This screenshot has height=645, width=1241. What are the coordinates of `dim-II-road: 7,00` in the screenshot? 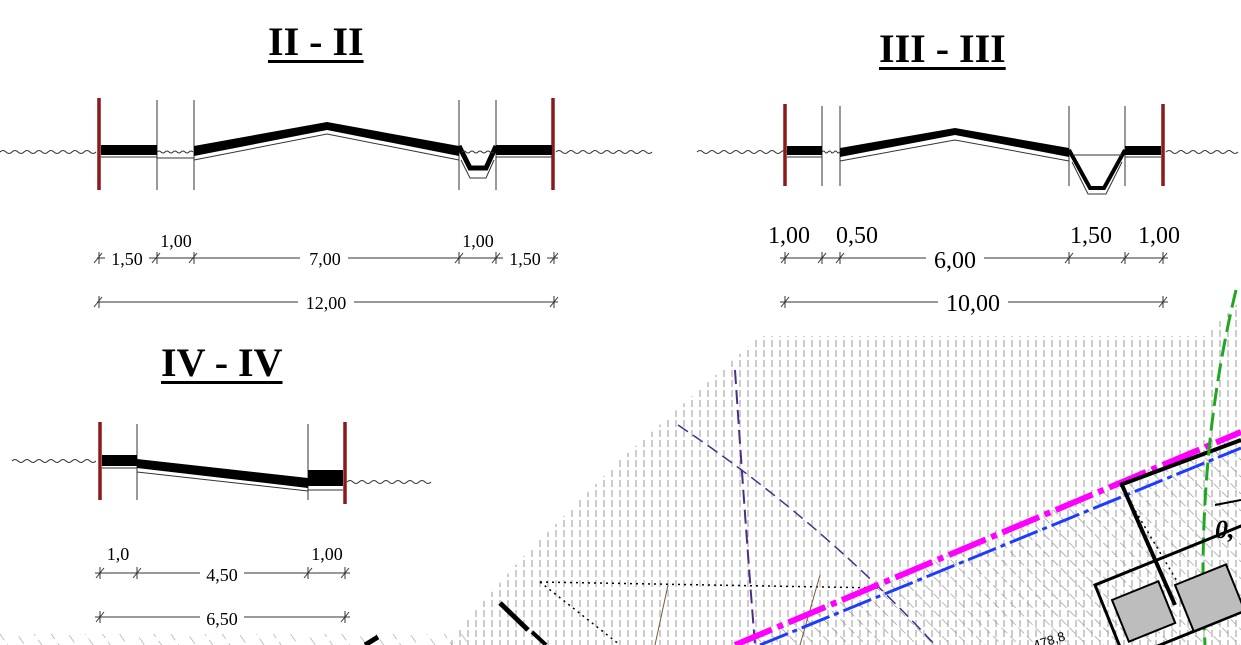 It's located at (325, 259).